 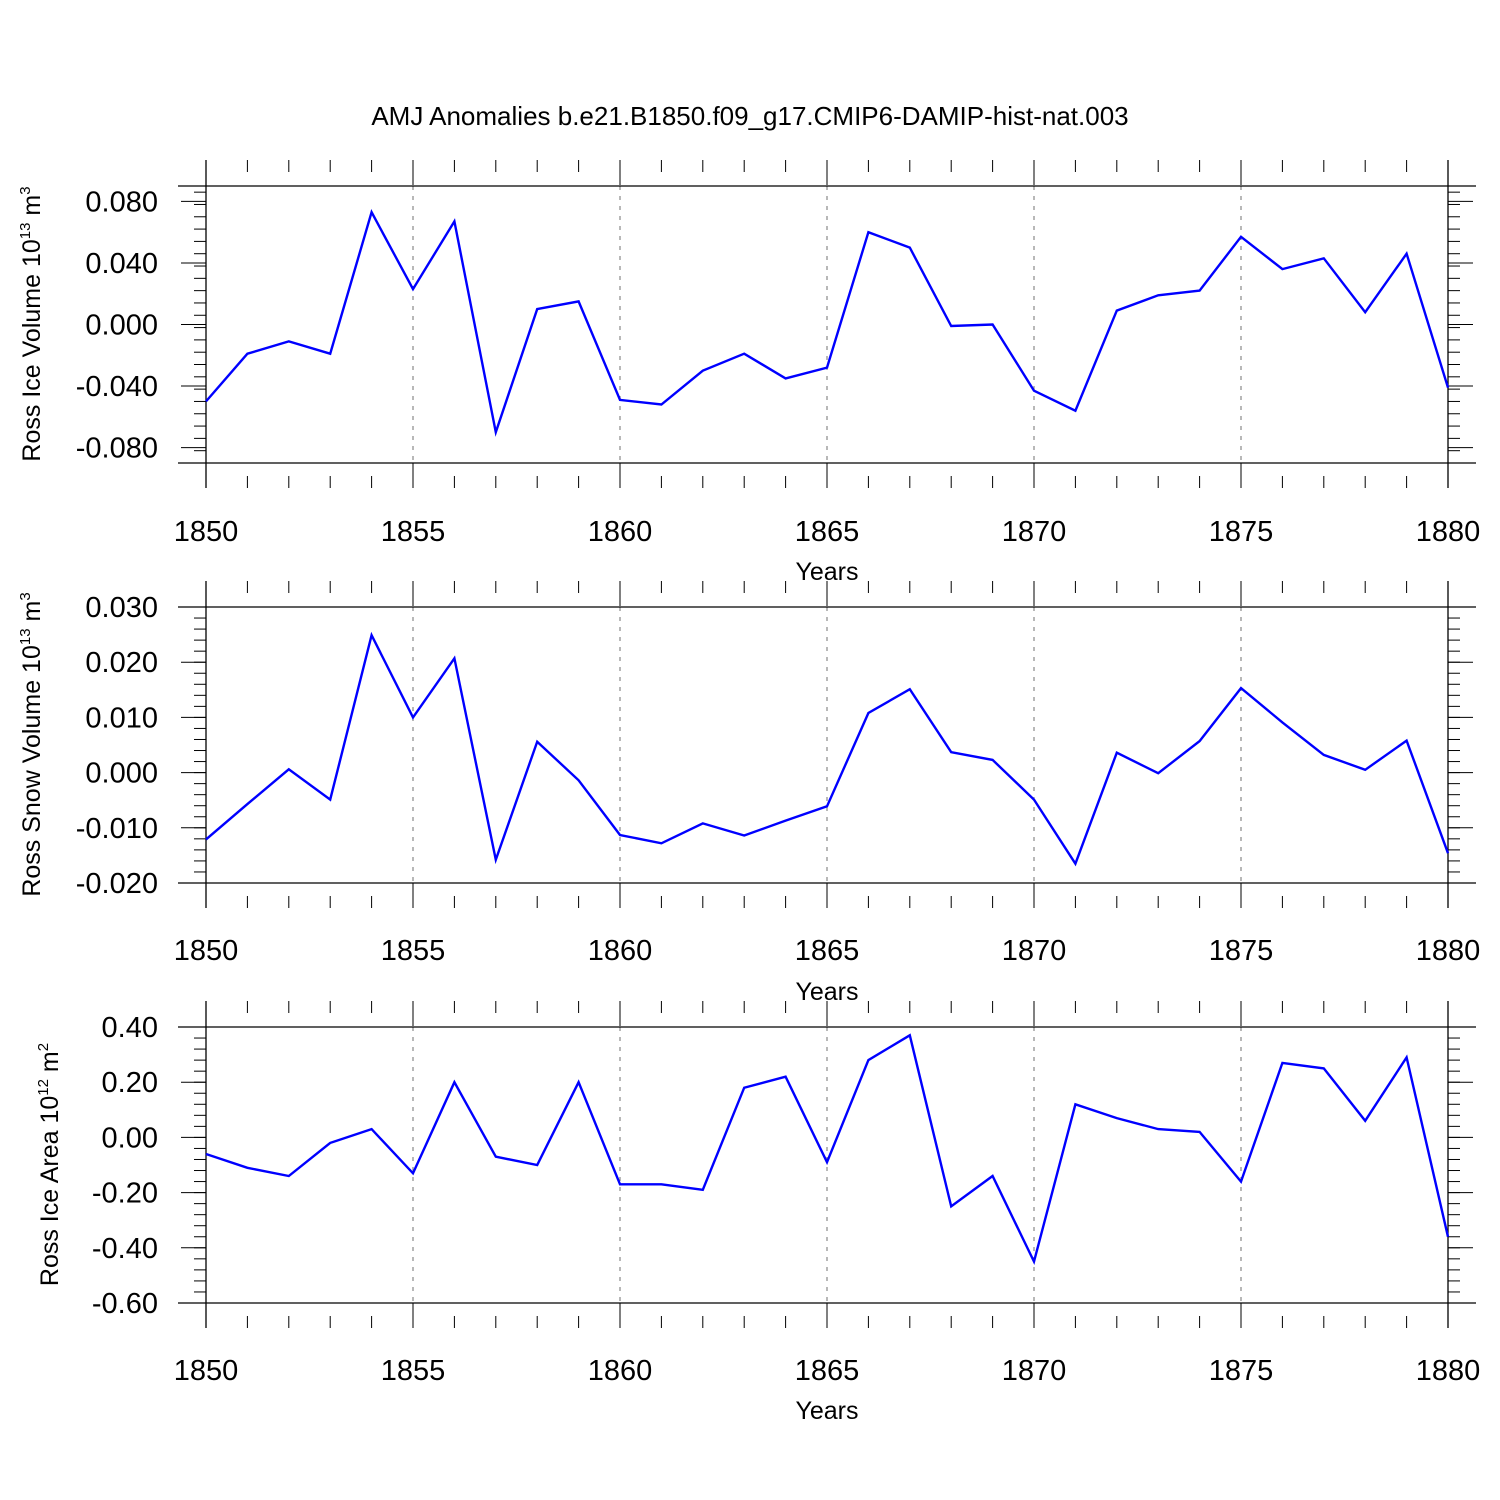 I want to click on y-axis-title-text: Ross Snow Volume 10, so click(x=32, y=771).